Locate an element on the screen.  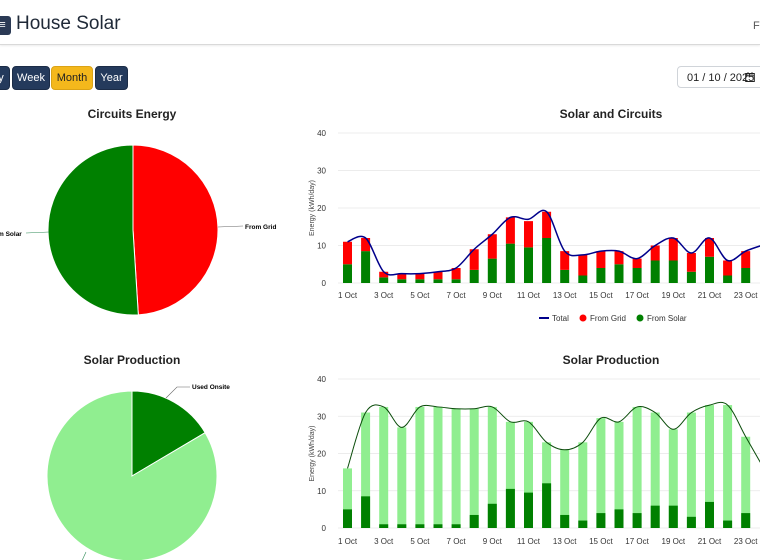
pie-label: m Solar is located at coordinates (11, 234).